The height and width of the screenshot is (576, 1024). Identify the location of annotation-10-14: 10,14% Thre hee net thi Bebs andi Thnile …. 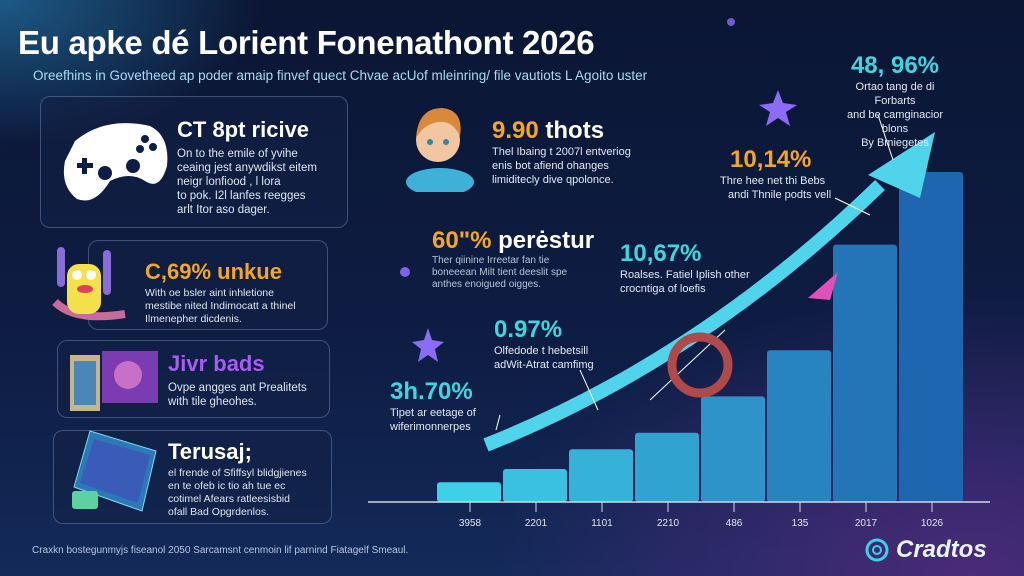
(776, 174).